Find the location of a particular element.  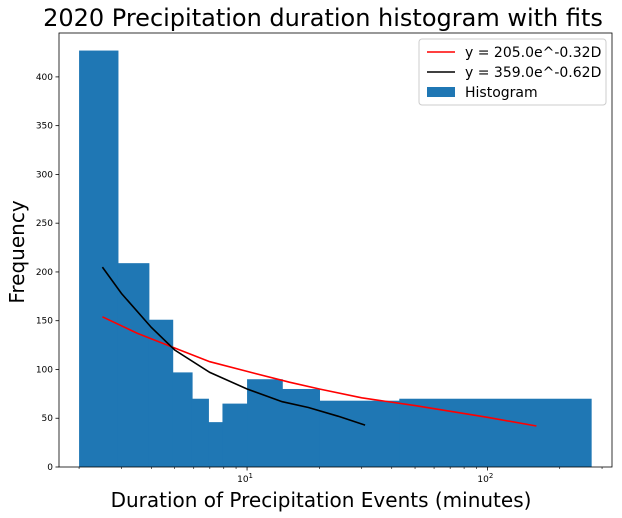

y-tick-label: 100 is located at coordinates (44, 370).